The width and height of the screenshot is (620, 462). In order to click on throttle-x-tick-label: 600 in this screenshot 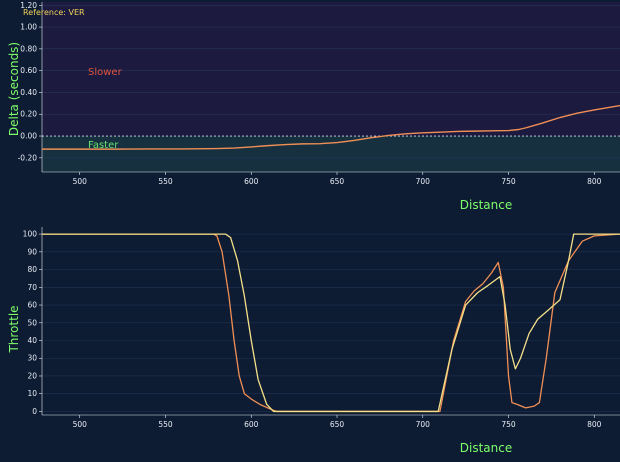, I will do `click(251, 424)`.